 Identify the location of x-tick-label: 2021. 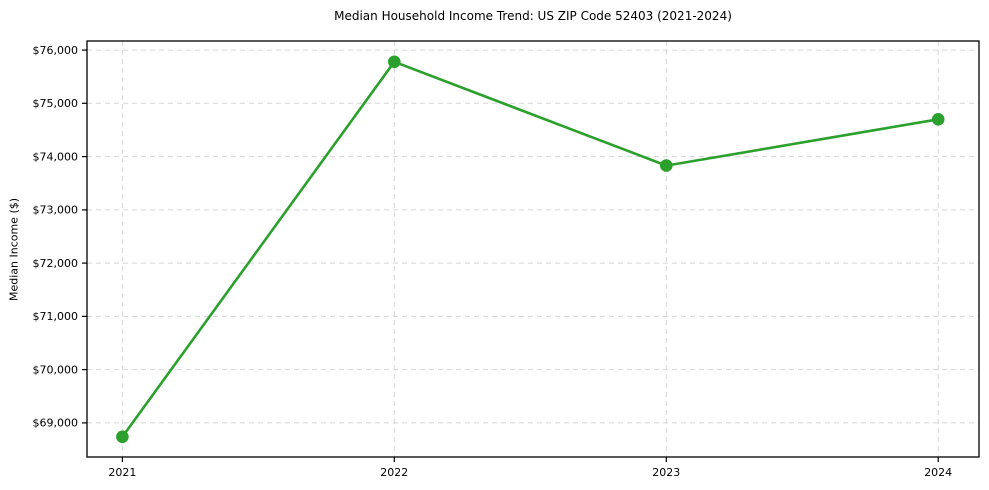
(122, 472).